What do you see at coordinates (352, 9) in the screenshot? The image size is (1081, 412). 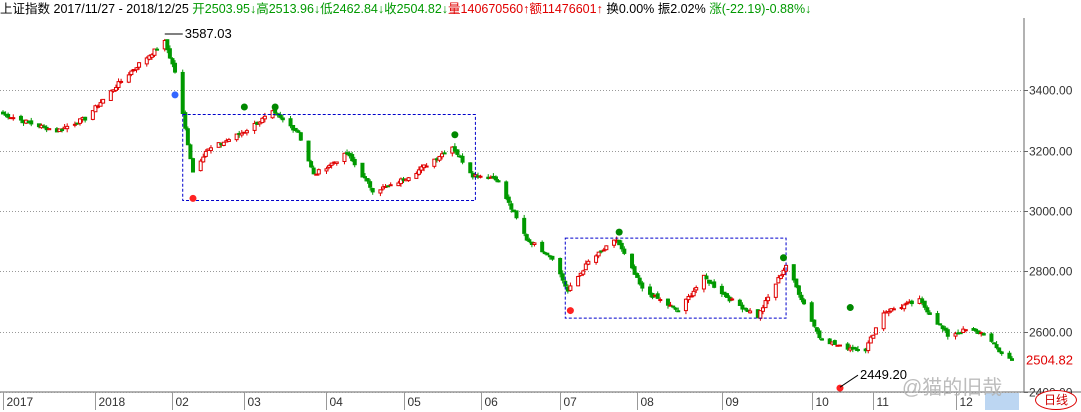 I see `low-value: 低2462.84↓` at bounding box center [352, 9].